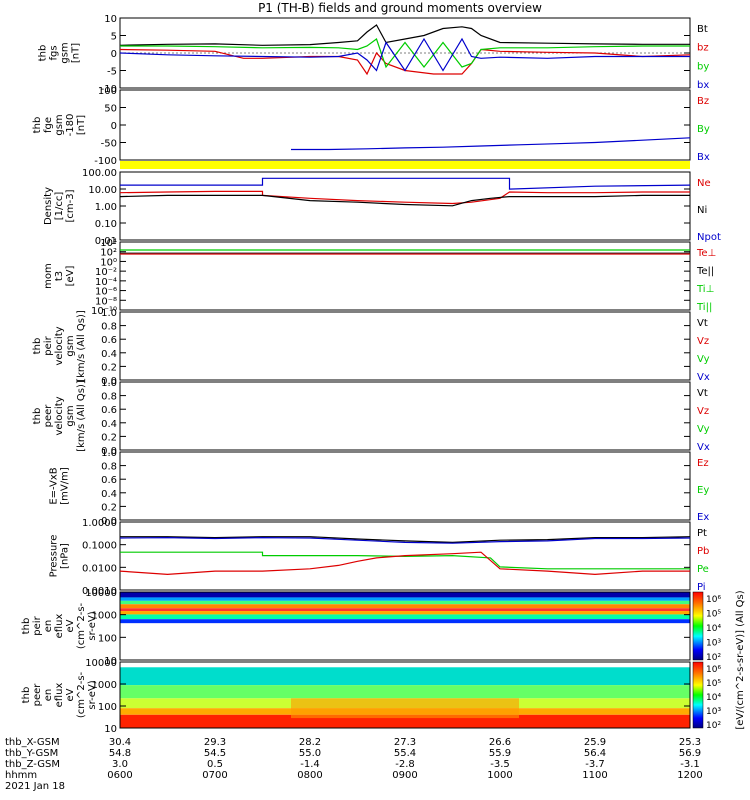 Image resolution: width=750 pixels, height=800 pixels. What do you see at coordinates (703, 129) in the screenshot?
I see `legend-entry: By` at bounding box center [703, 129].